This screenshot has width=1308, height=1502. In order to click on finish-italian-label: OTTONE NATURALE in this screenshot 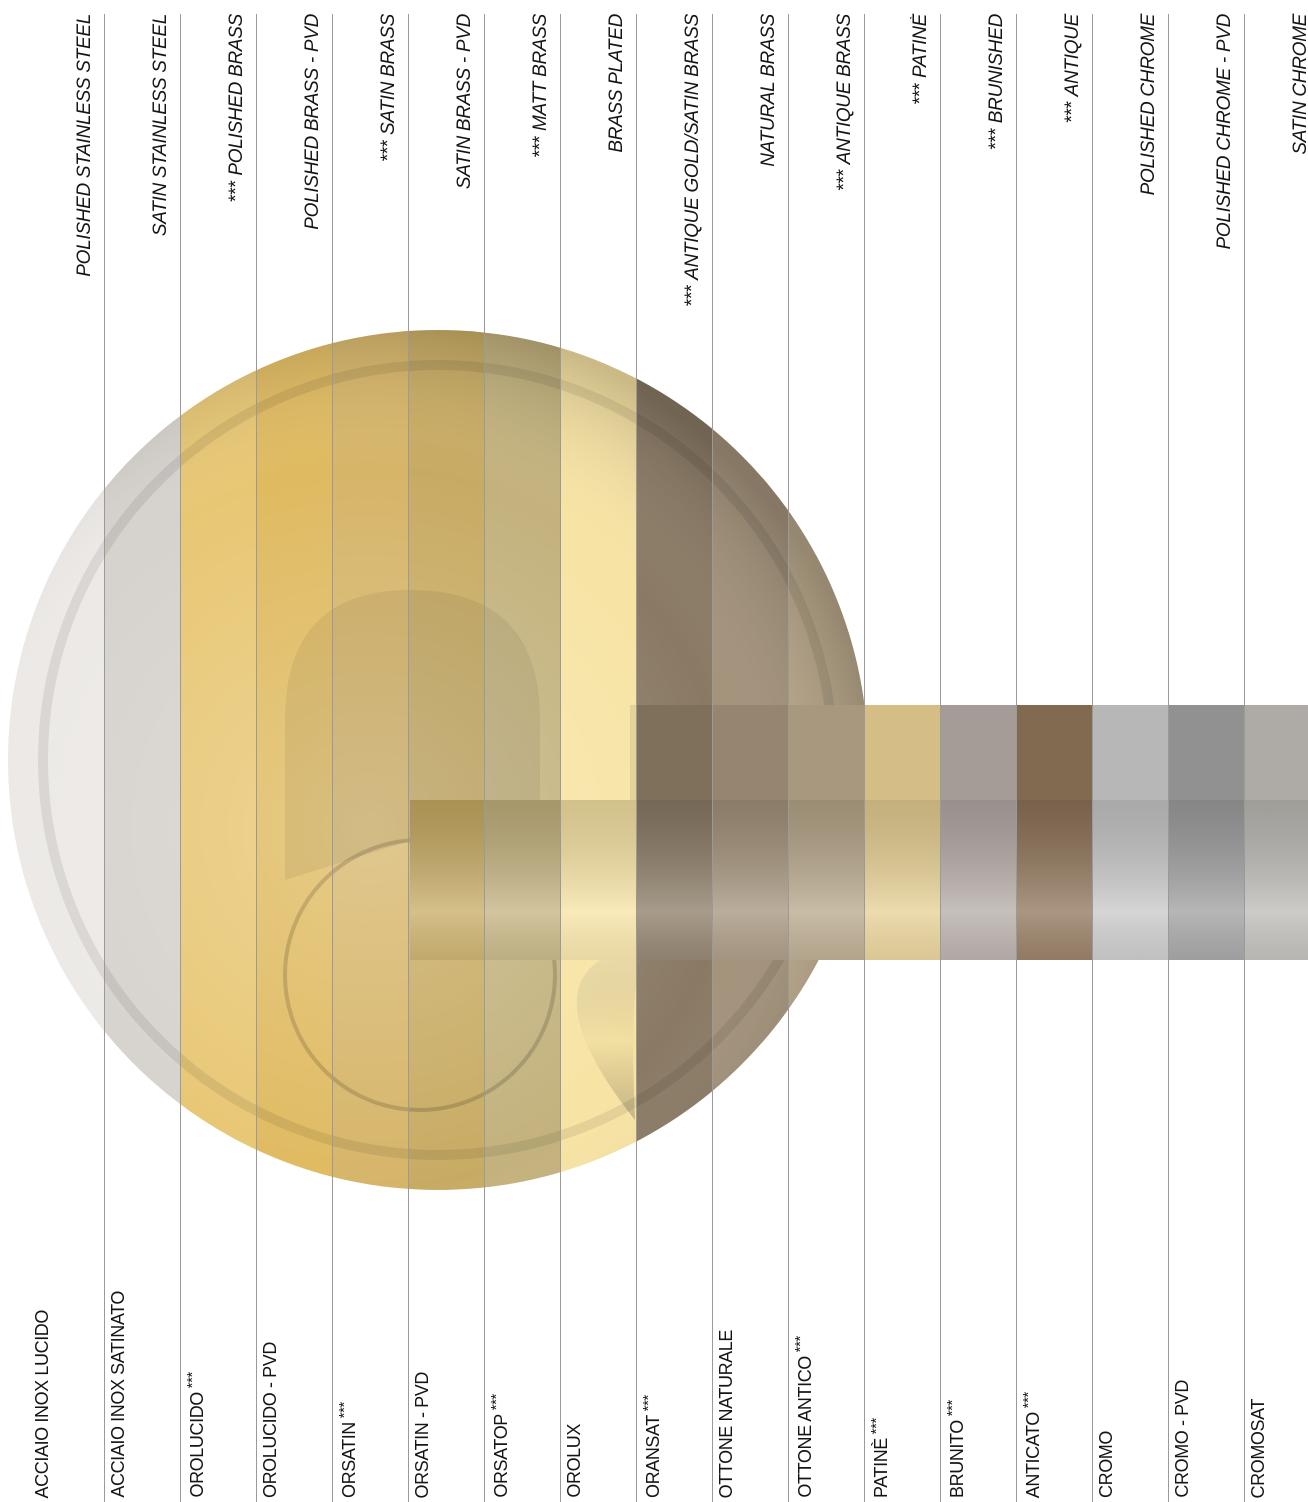, I will do `click(726, 1414)`.